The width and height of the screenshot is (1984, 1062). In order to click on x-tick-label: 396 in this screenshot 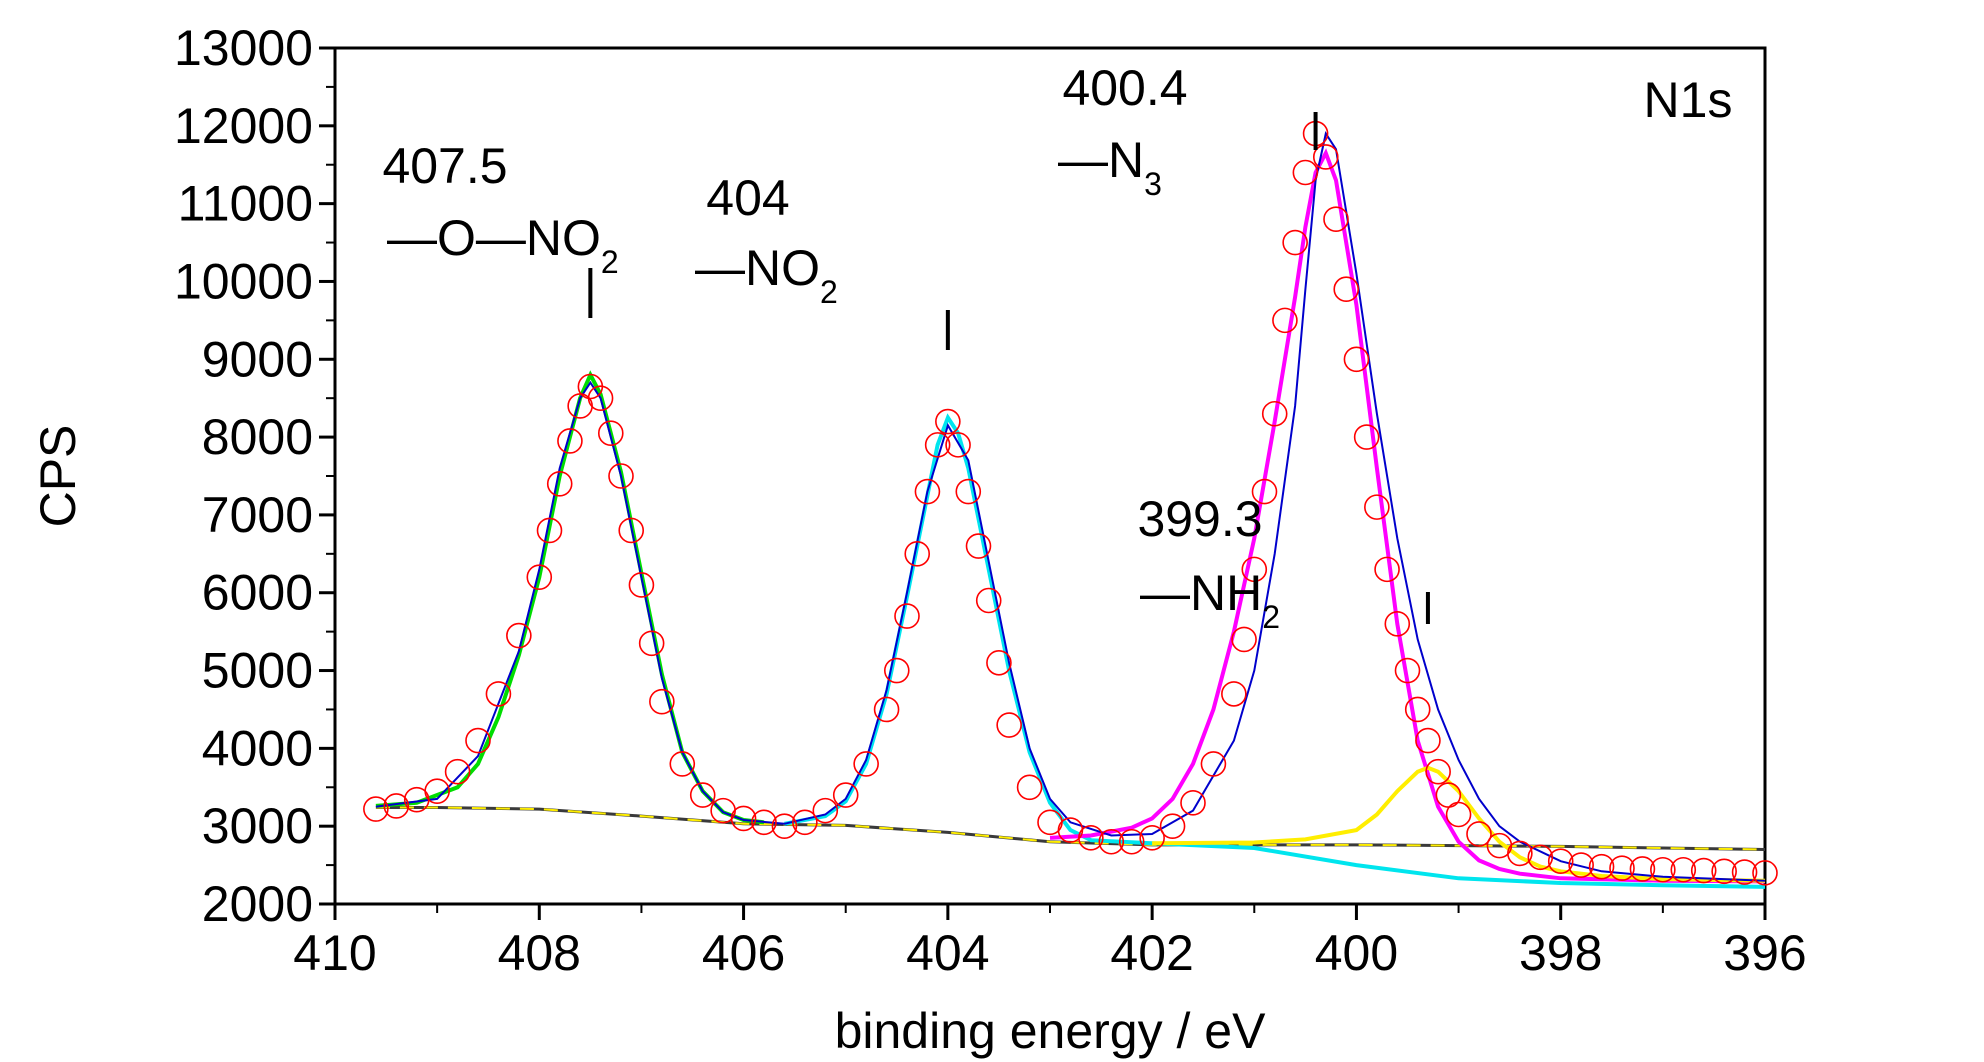, I will do `click(1764, 953)`.